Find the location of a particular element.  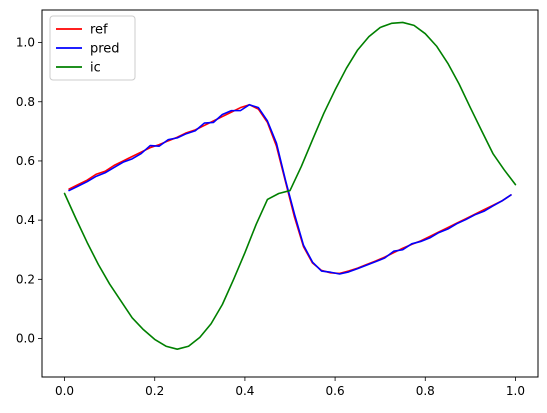

y-tick-label: 0.2 is located at coordinates (25, 279).